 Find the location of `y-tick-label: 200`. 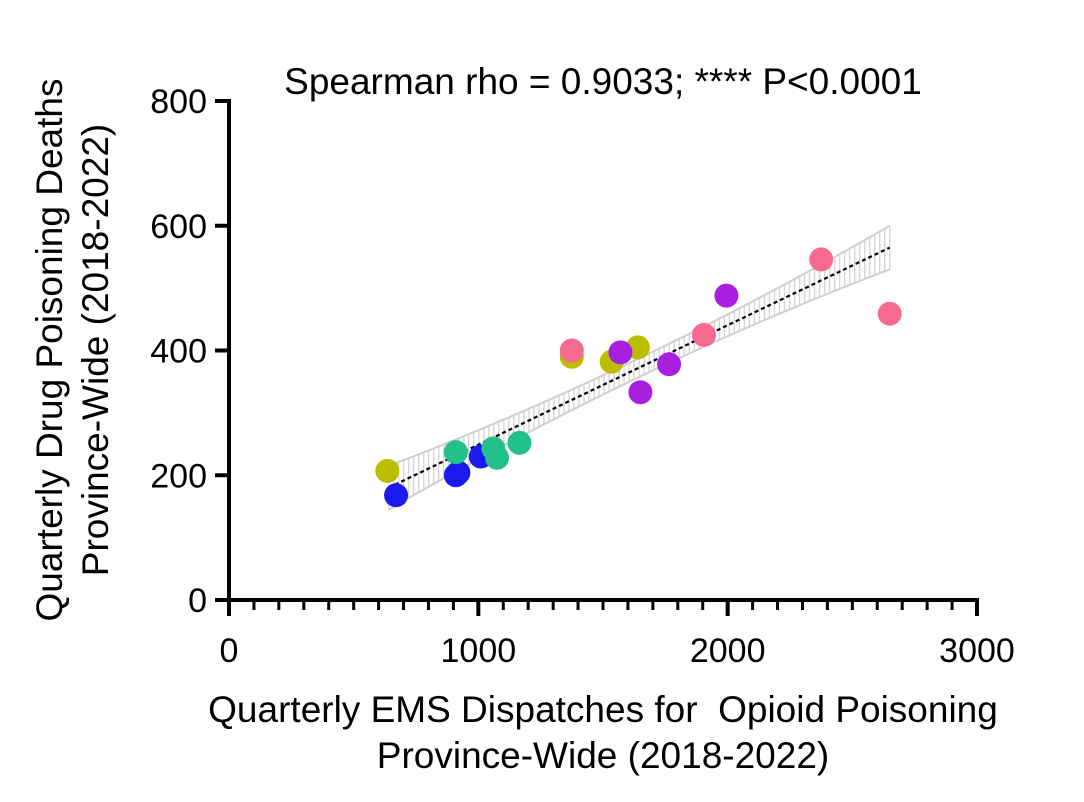

y-tick-label: 200 is located at coordinates (178, 476).